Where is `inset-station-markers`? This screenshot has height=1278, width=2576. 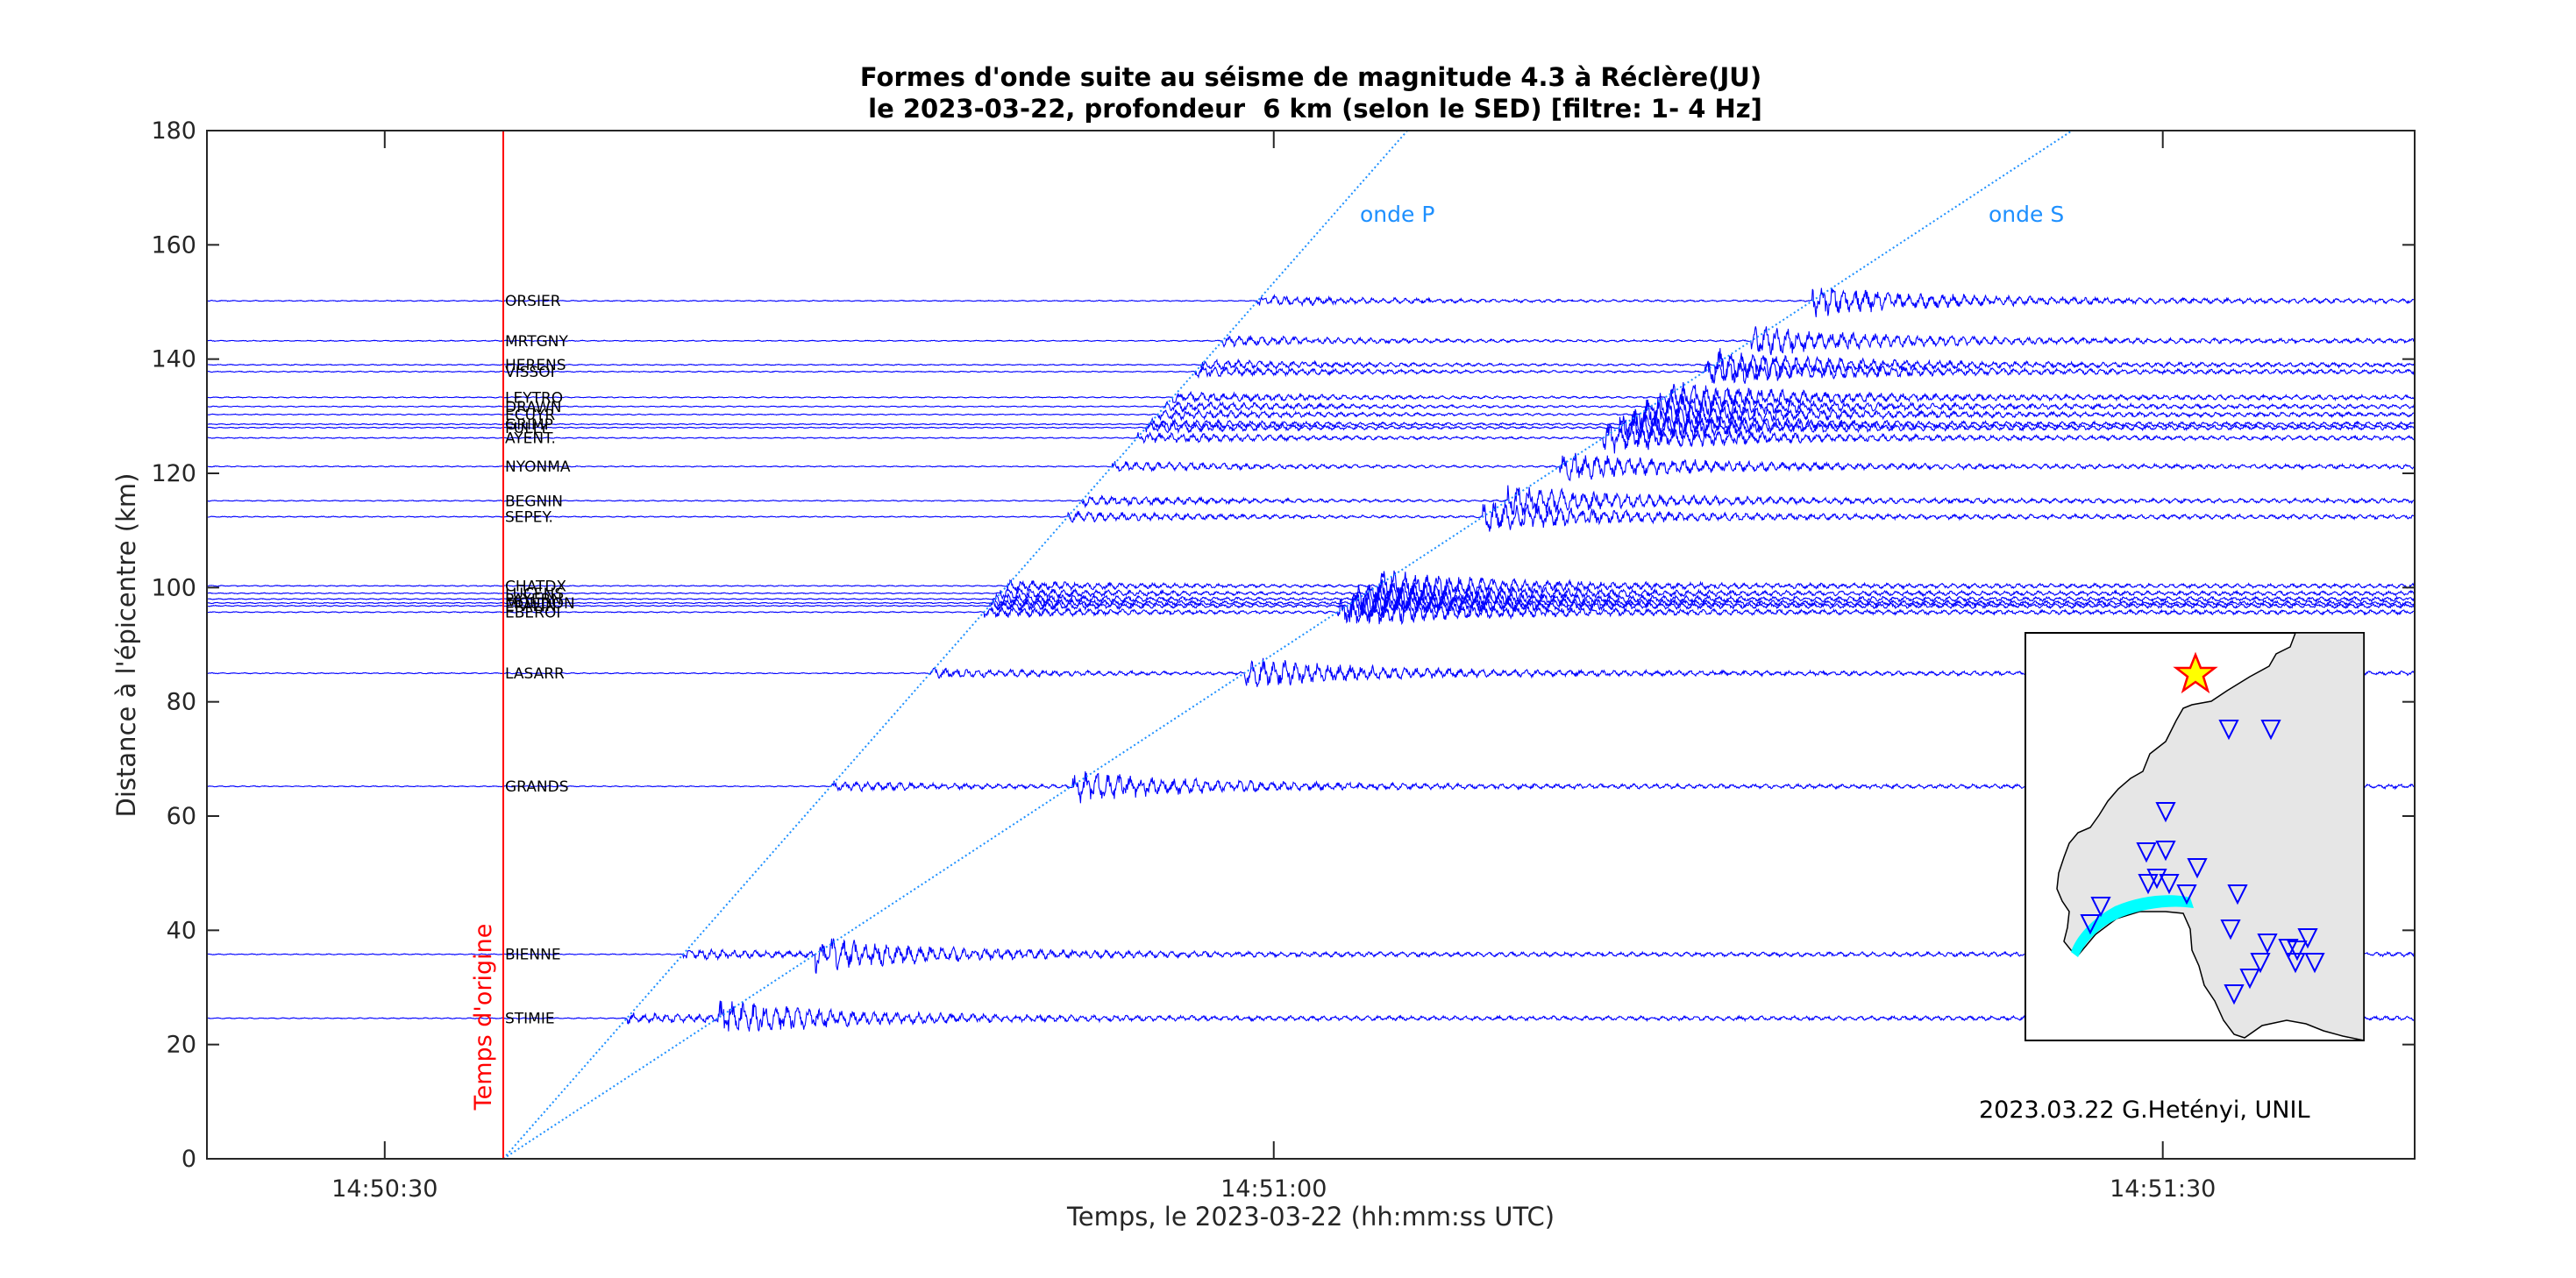
inset-station-markers is located at coordinates (2202, 862).